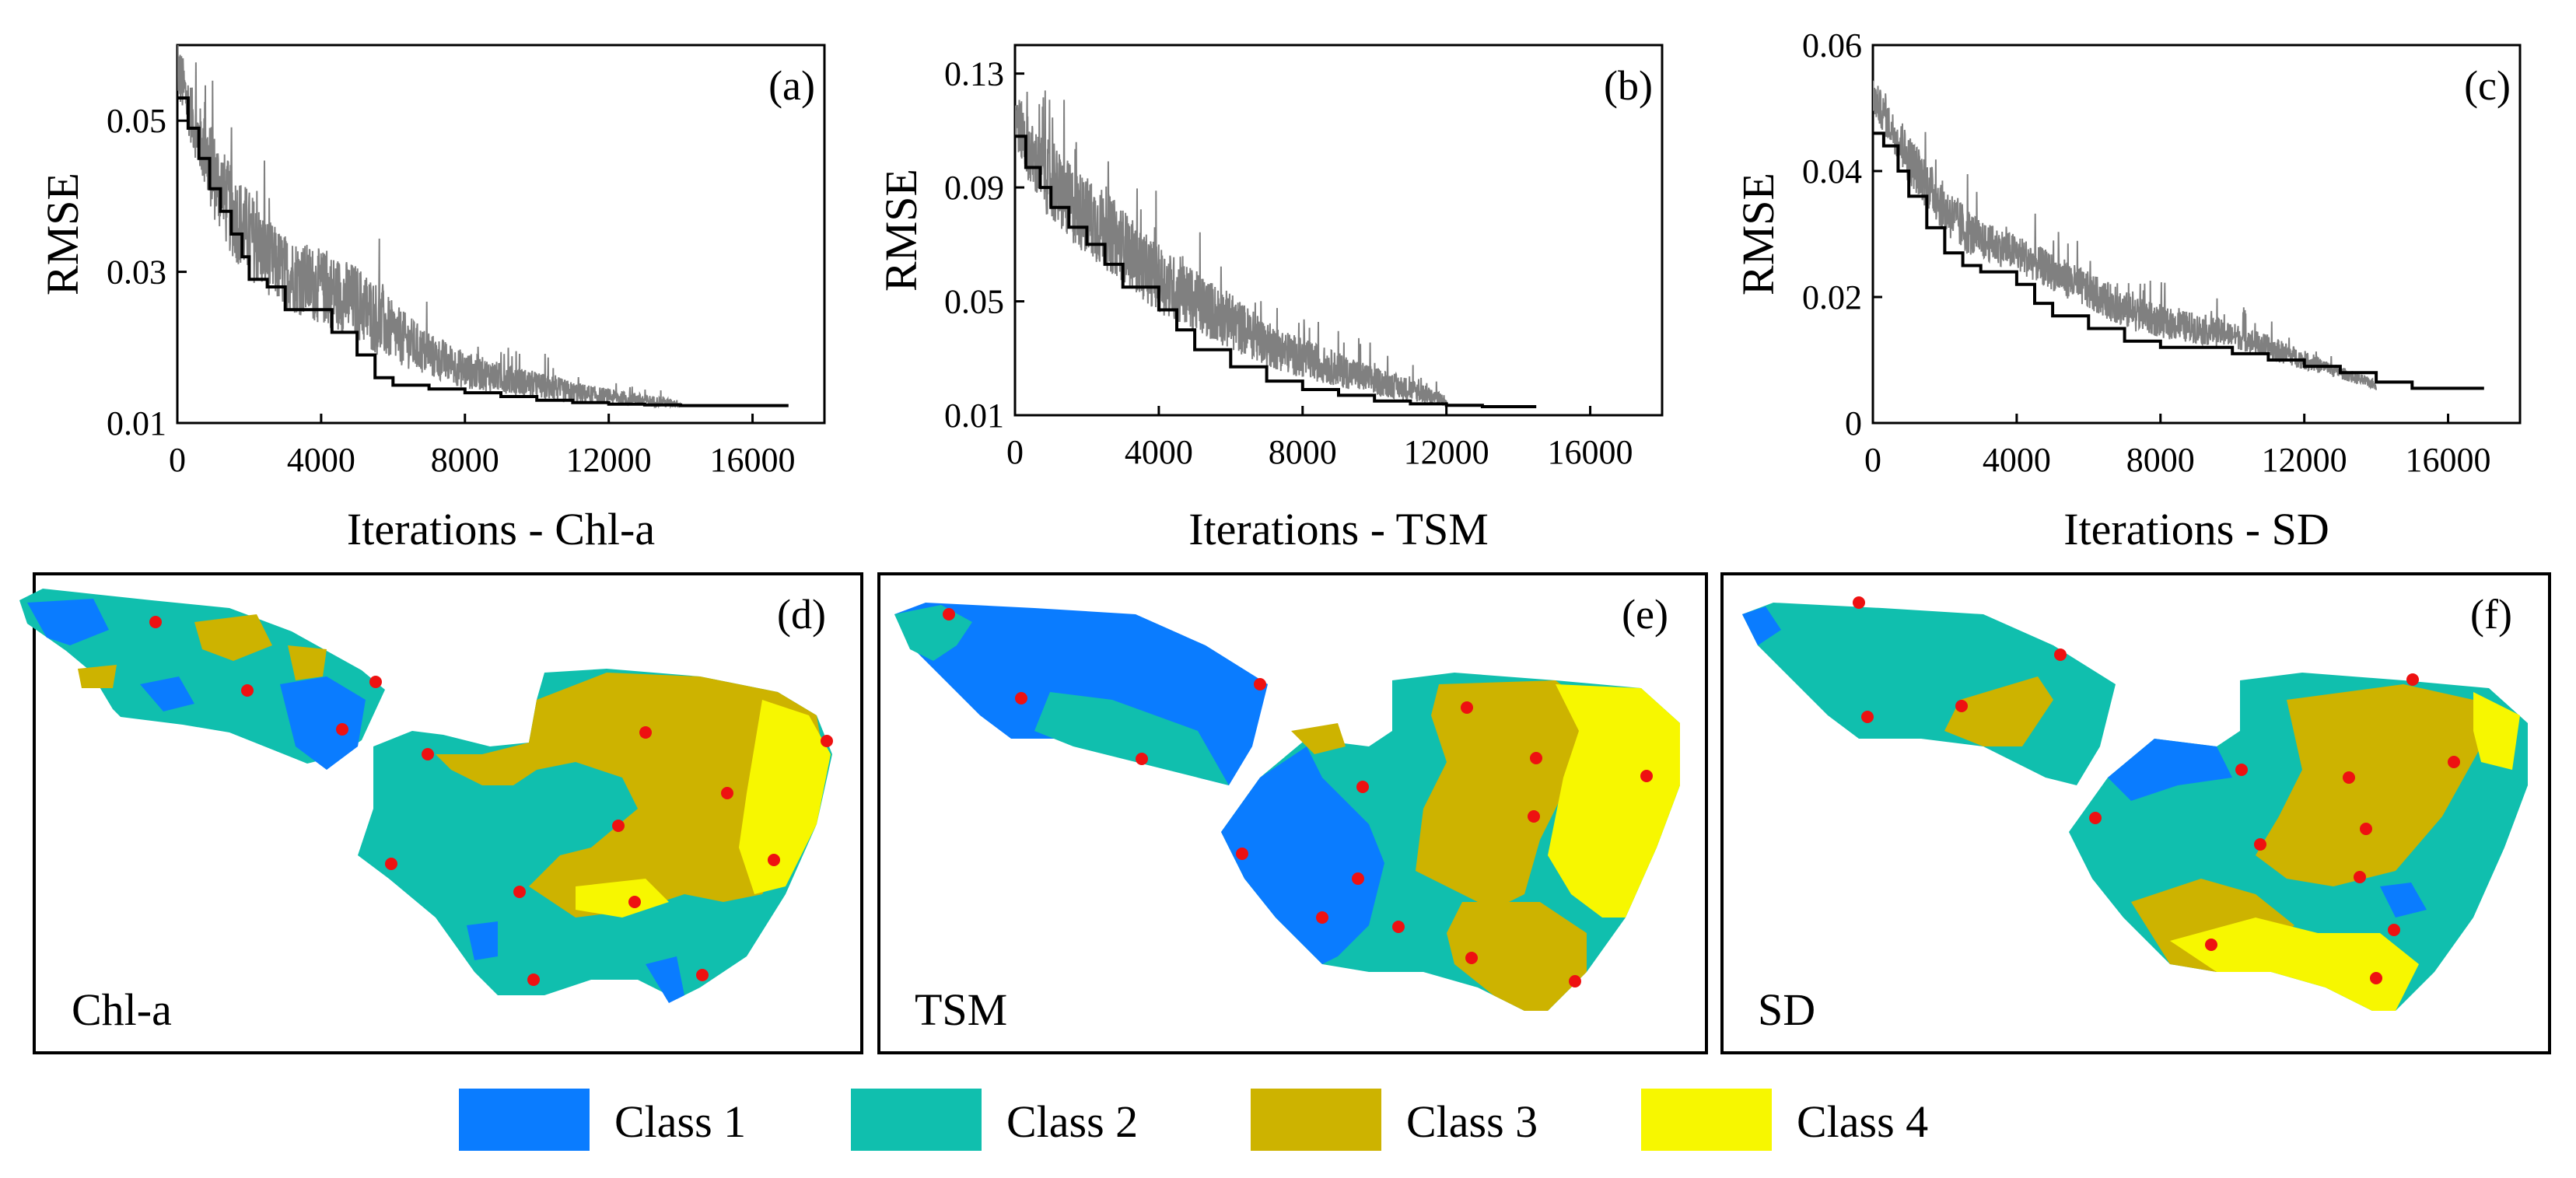 This screenshot has width=2576, height=1178. I want to click on chart-c-x-tick-label: 8000, so click(2161, 460).